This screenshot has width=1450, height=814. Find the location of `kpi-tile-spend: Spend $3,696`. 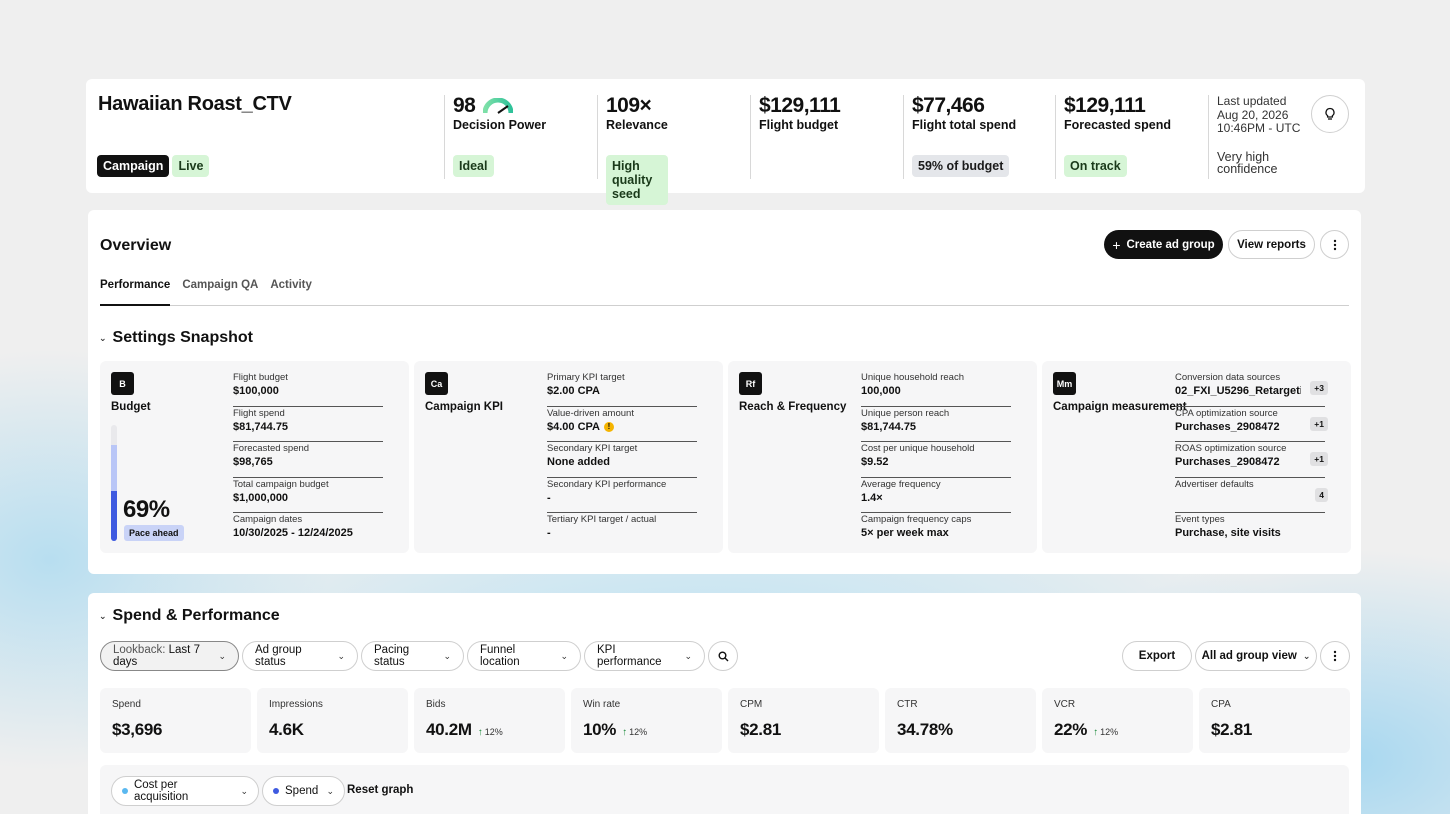

kpi-tile-spend: Spend $3,696 is located at coordinates (175, 720).